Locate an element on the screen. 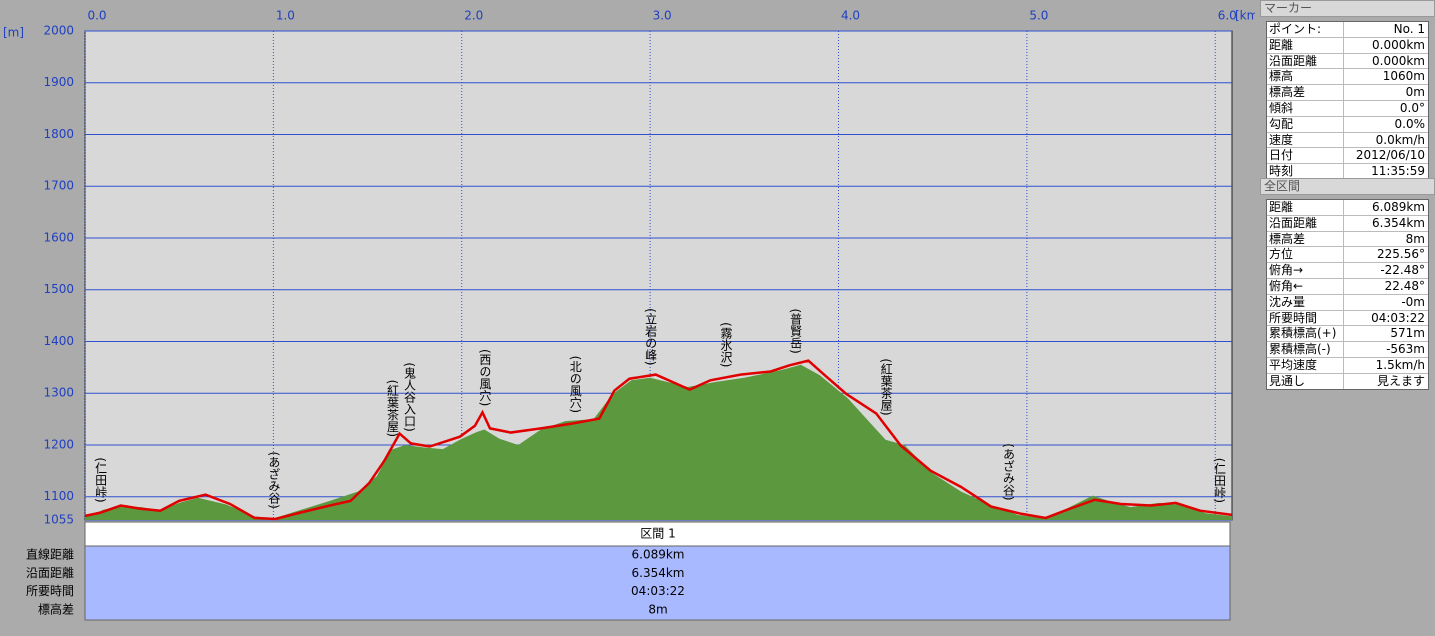 The image size is (1435, 636). table-row: 累積標高(-) -563m is located at coordinates (1347, 349).